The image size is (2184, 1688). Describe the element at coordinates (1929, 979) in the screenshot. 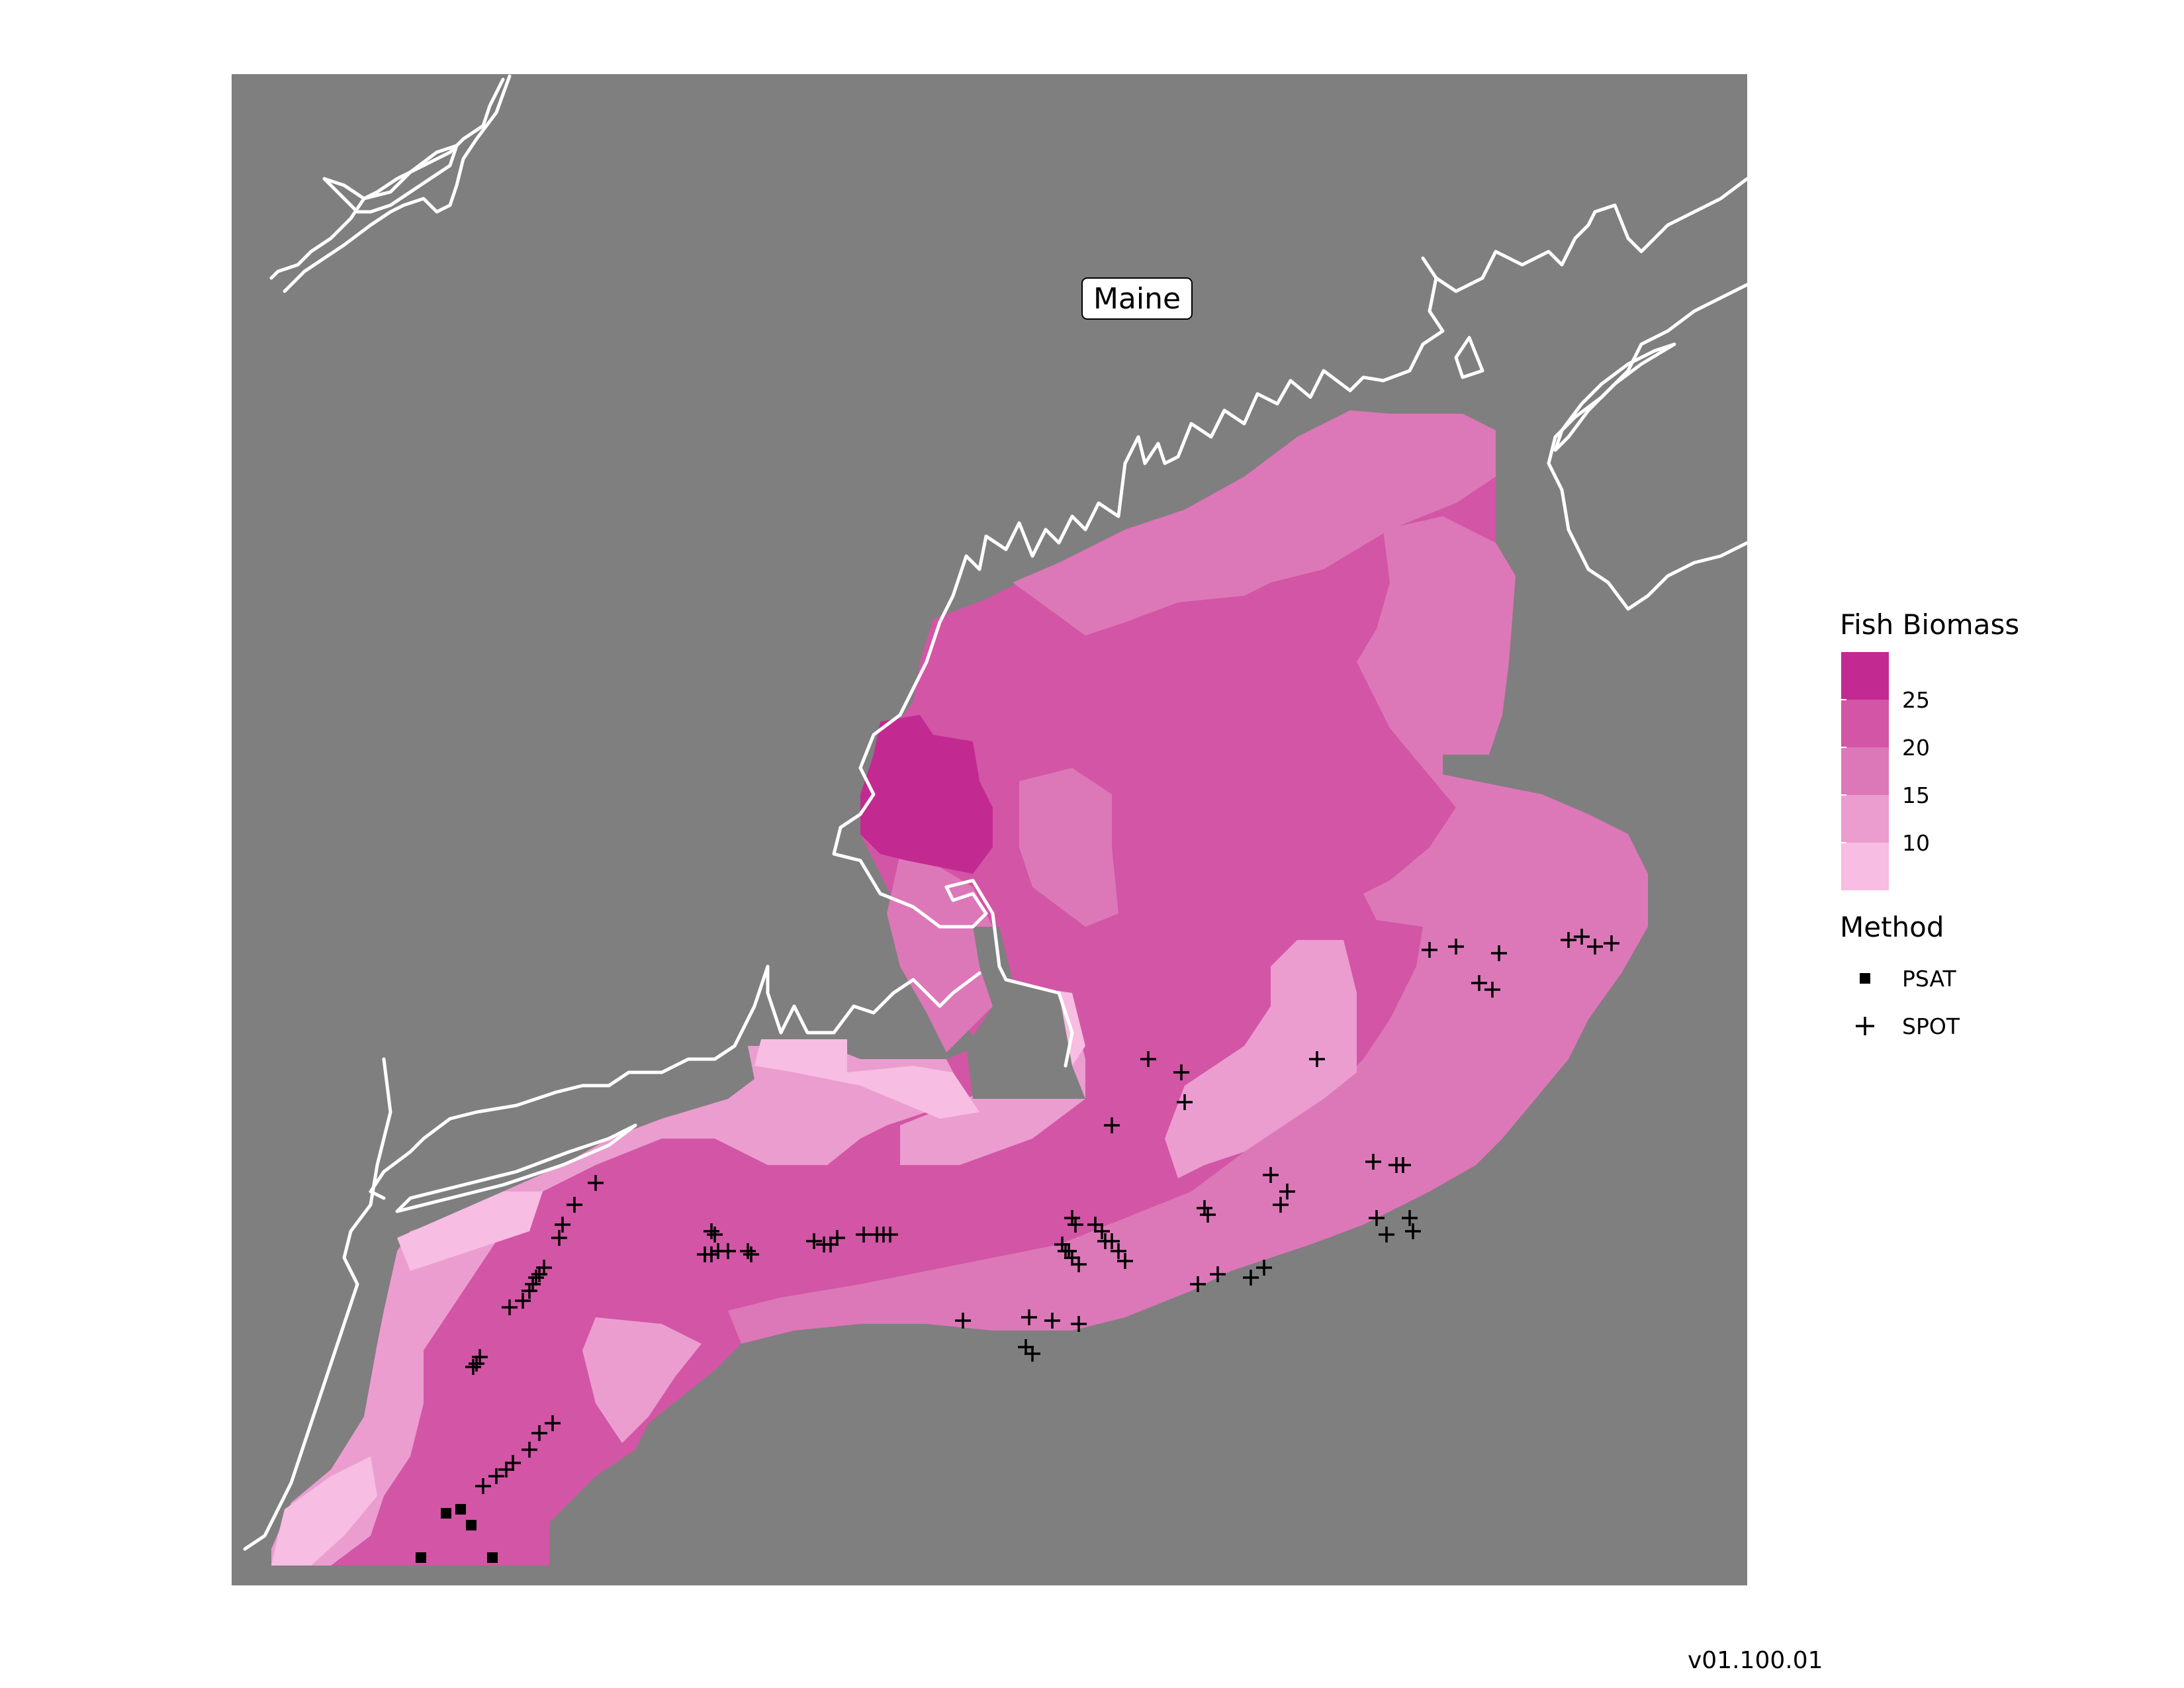

I see `legend-method-label-psat: PSAT` at that location.